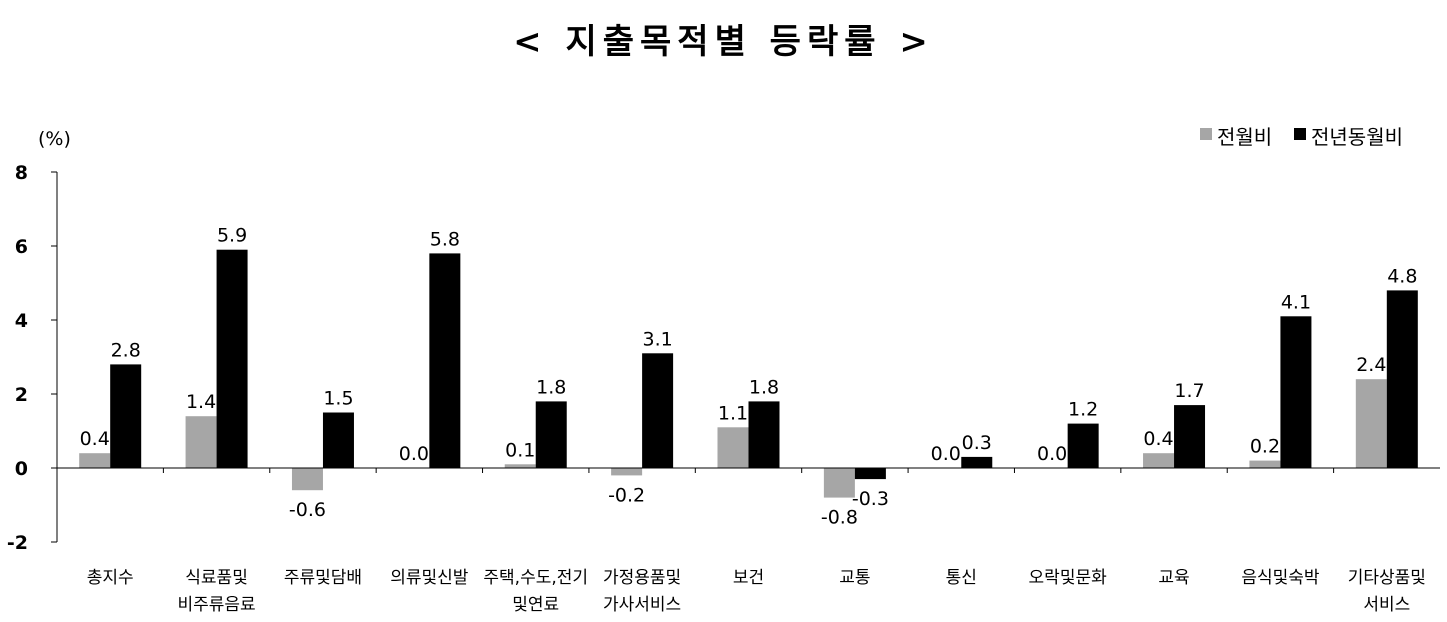 This screenshot has width=1447, height=622. I want to click on x-category-label: 총지수, so click(110, 578).